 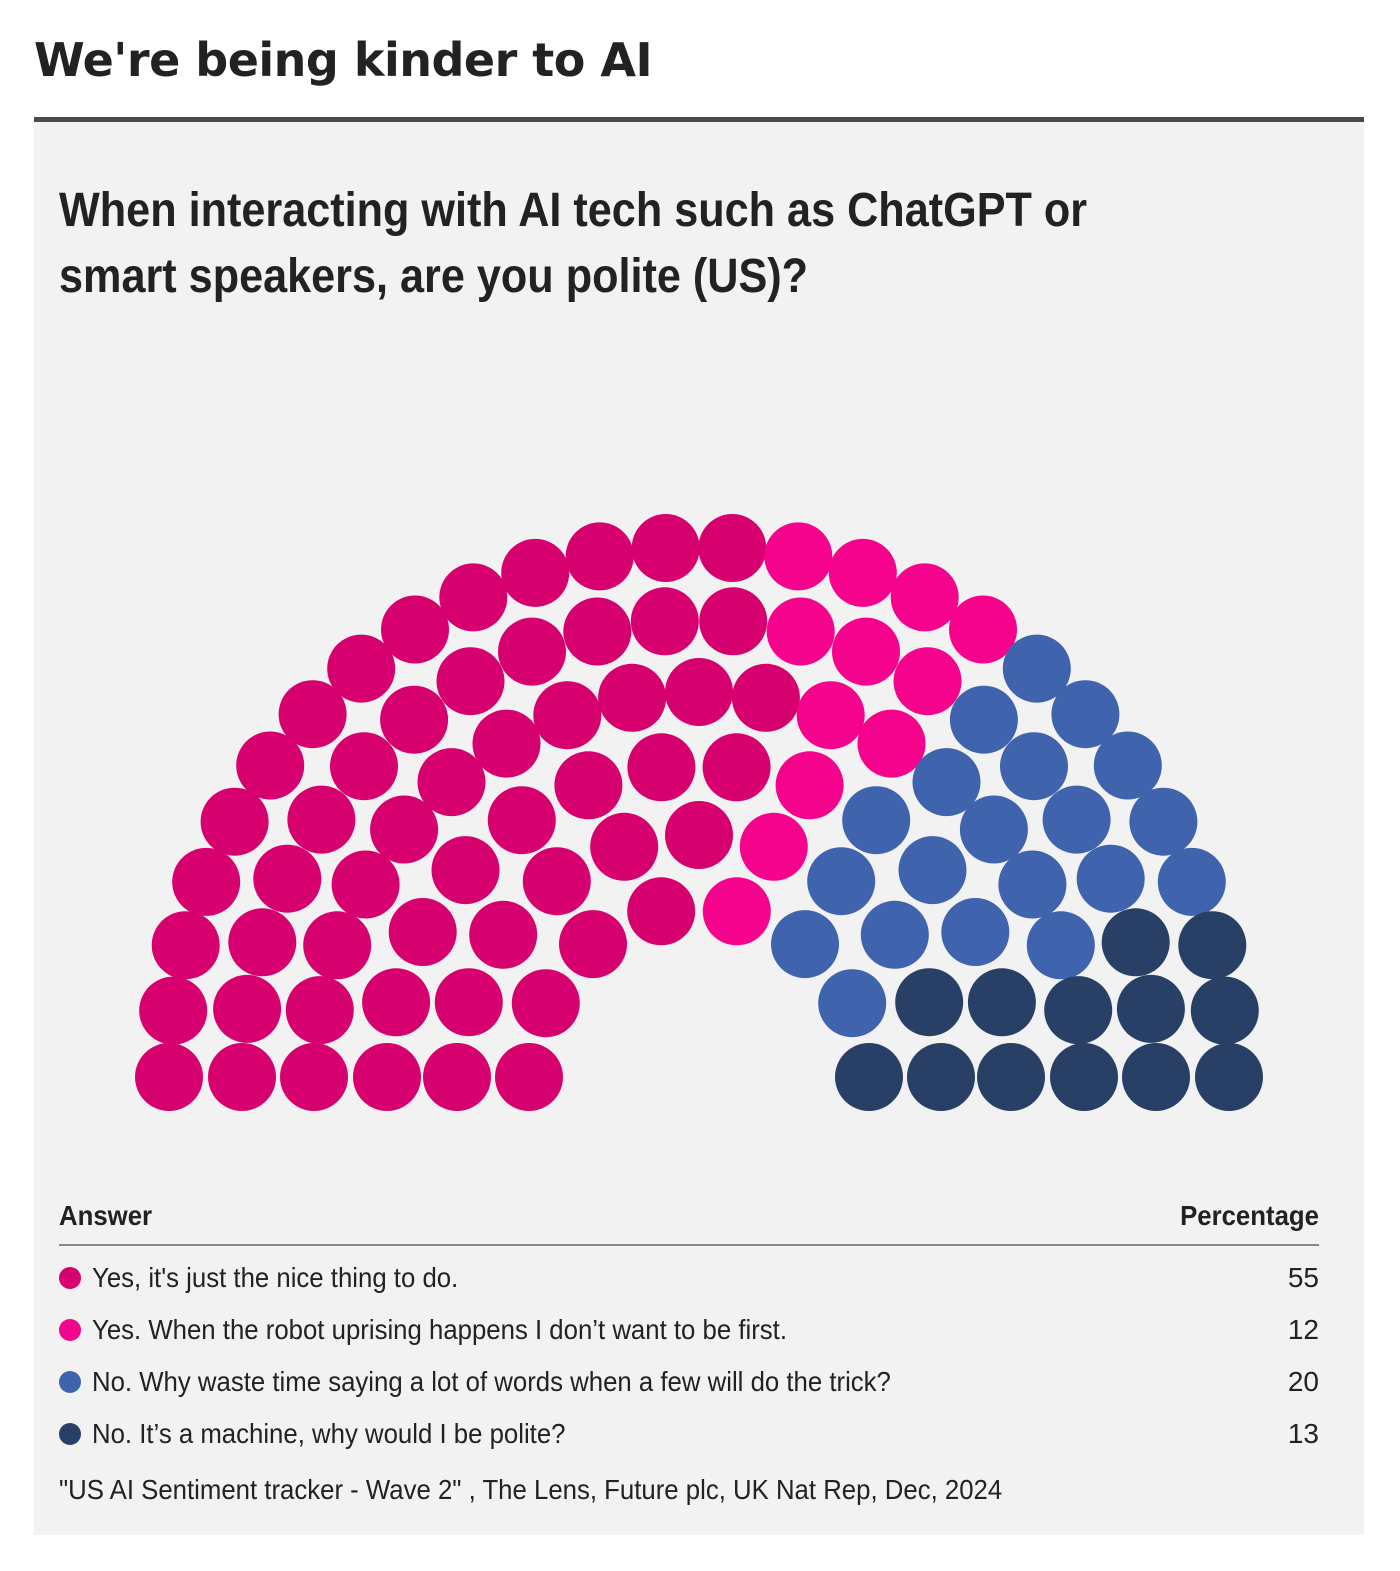 What do you see at coordinates (699, 119) in the screenshot?
I see `title-divider` at bounding box center [699, 119].